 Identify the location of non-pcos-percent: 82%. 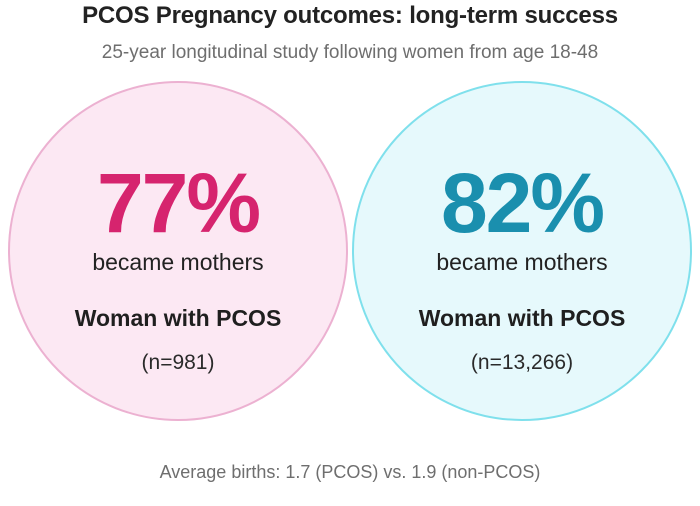
(522, 203).